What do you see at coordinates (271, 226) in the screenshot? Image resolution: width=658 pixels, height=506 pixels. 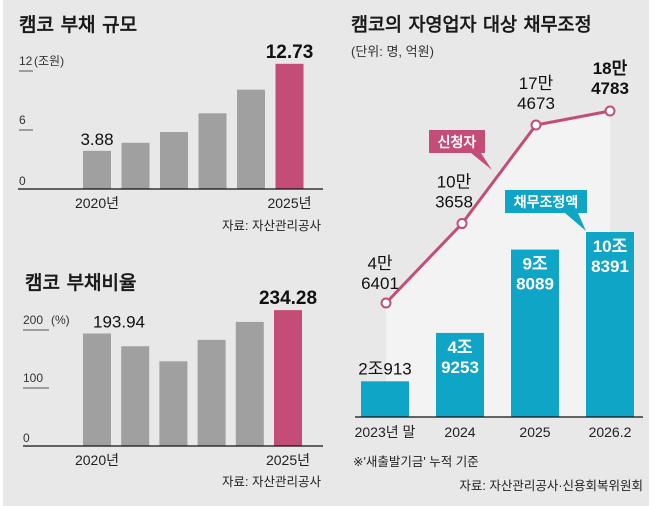 I see `debt-size-source: 자료: 자산관리공사` at bounding box center [271, 226].